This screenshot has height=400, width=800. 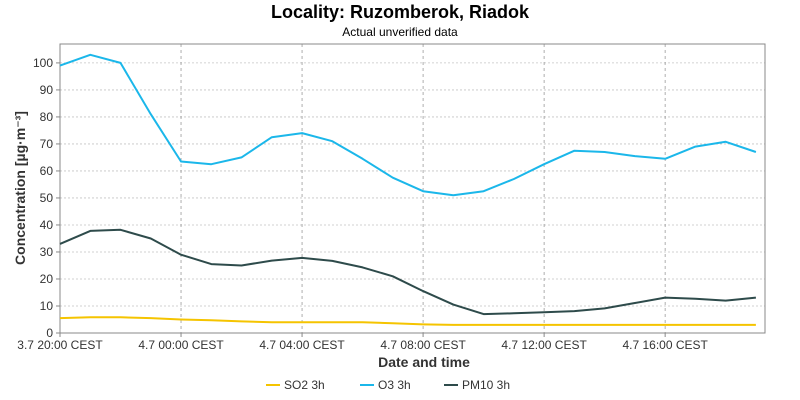 What do you see at coordinates (49, 333) in the screenshot?
I see `y-tick-label: 0` at bounding box center [49, 333].